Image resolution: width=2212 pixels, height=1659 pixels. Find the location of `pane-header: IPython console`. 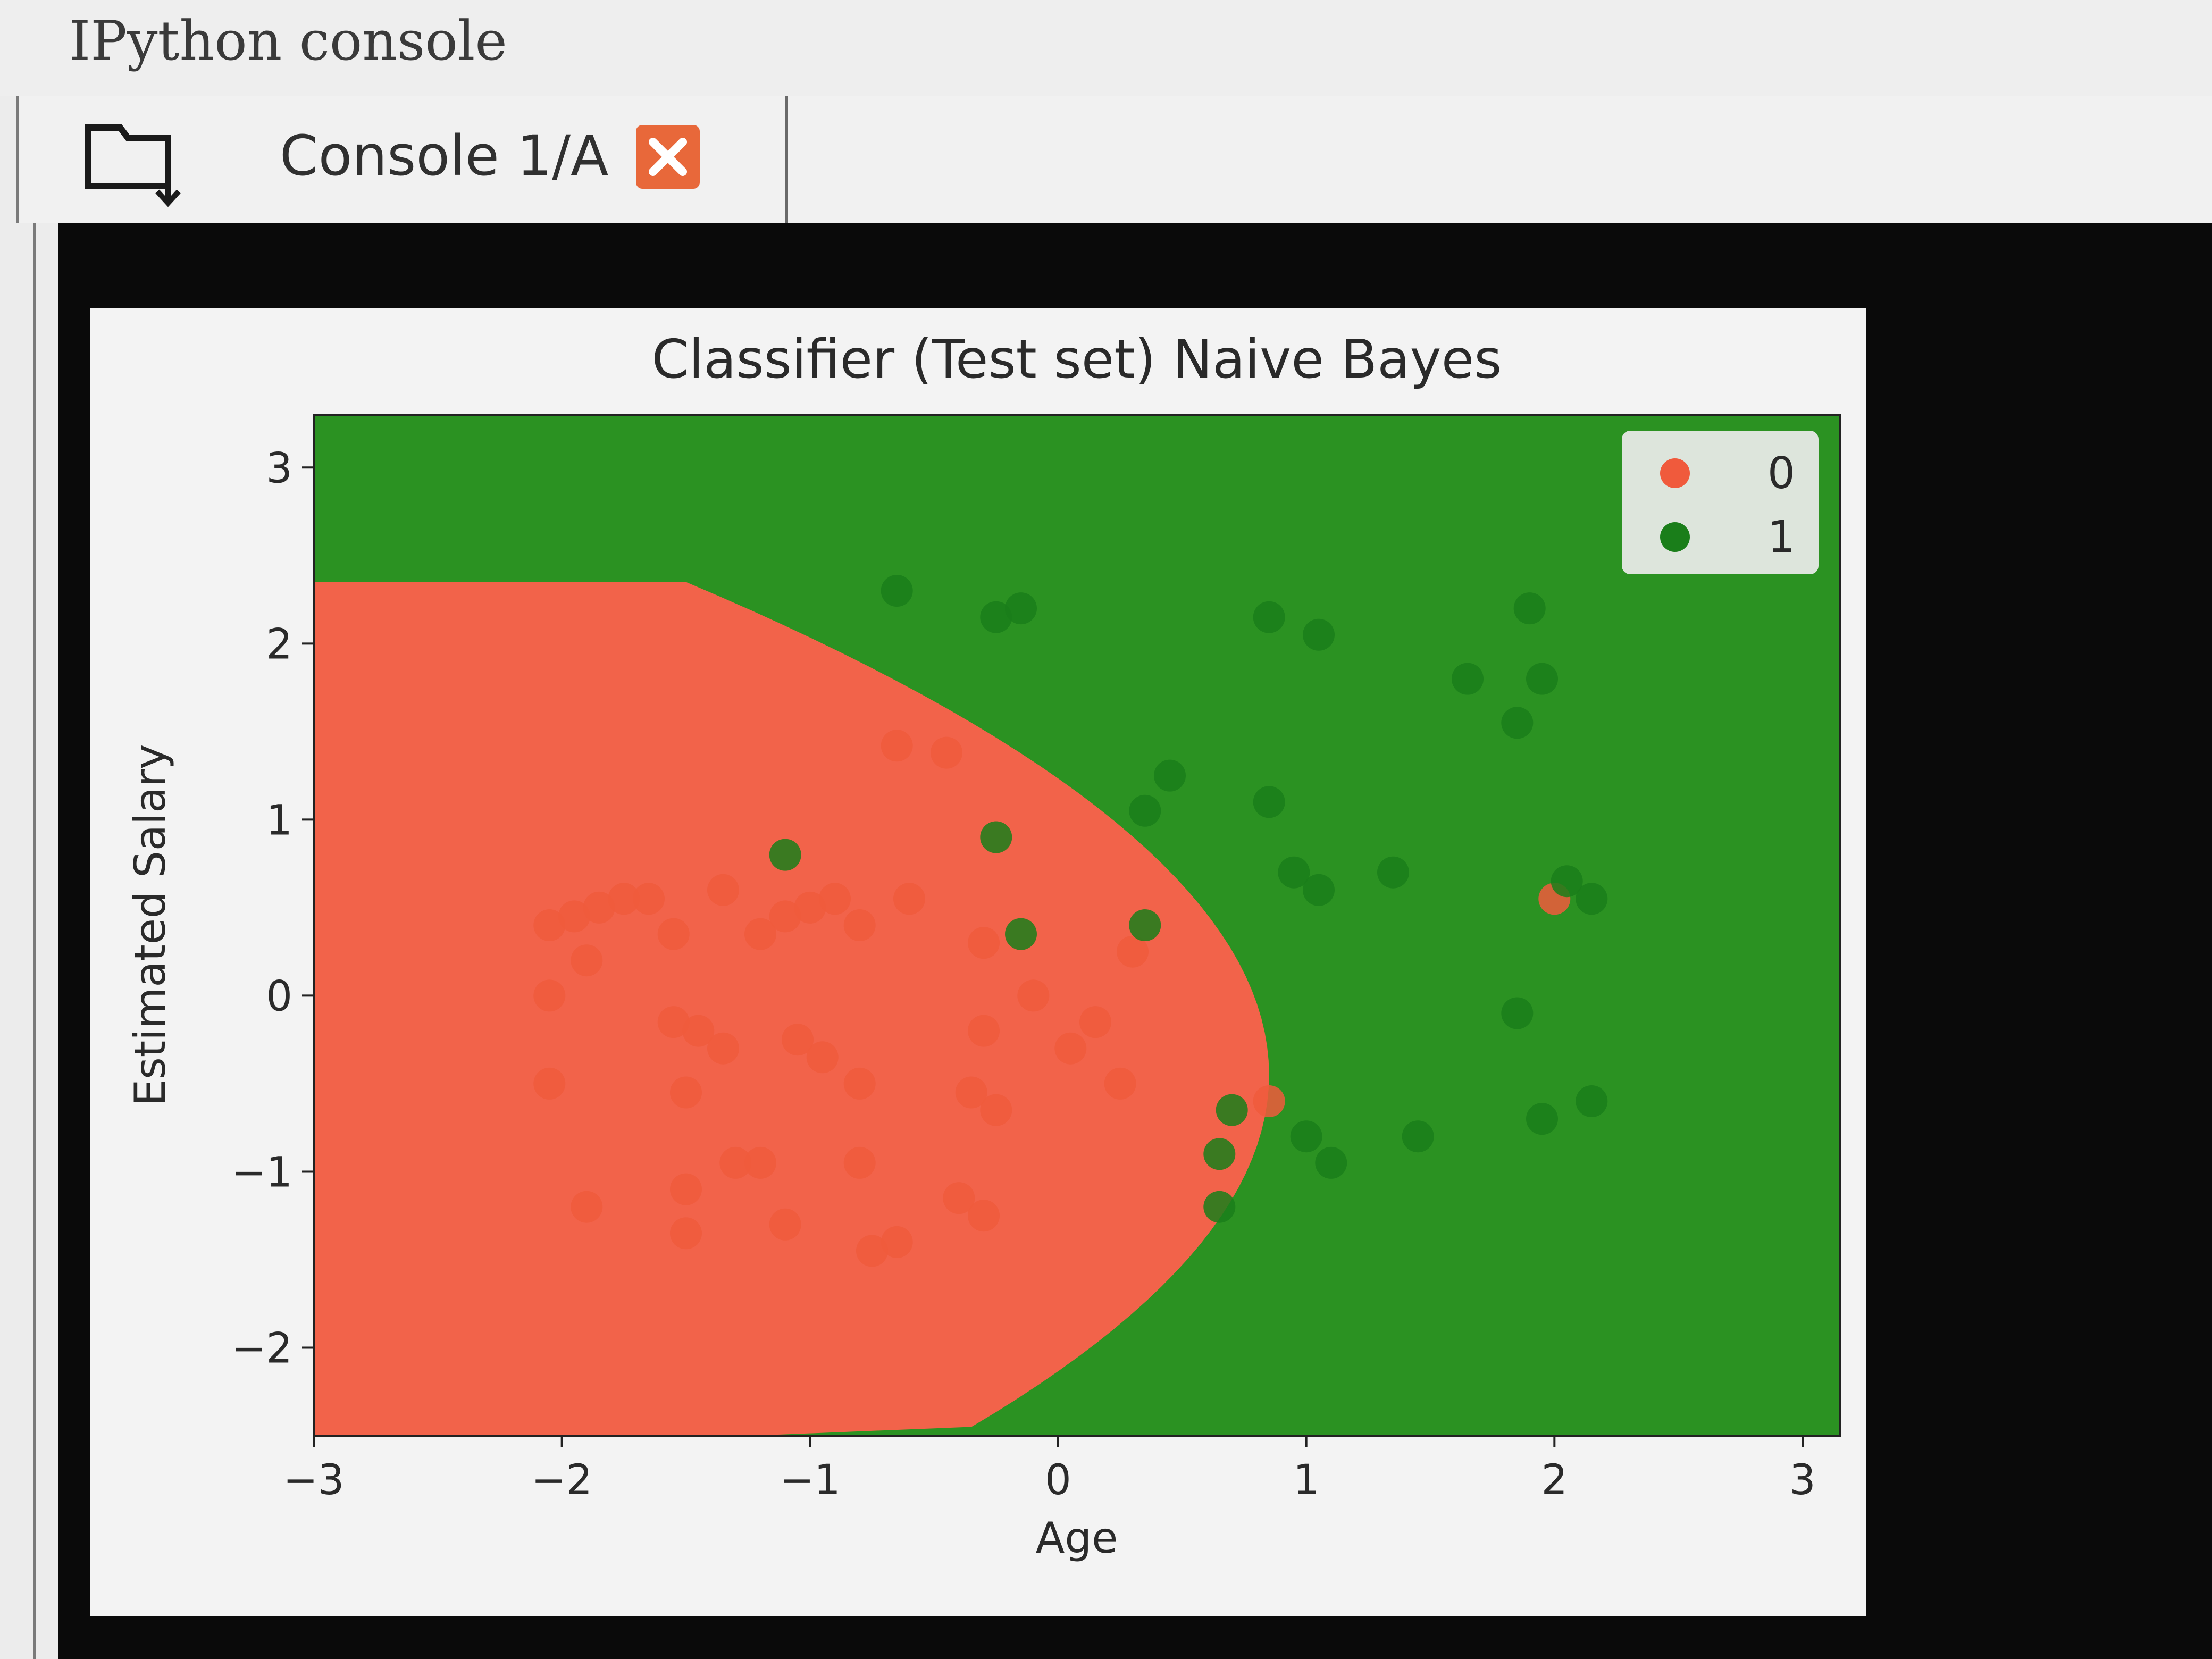

pane-header: IPython console is located at coordinates (1106, 48).